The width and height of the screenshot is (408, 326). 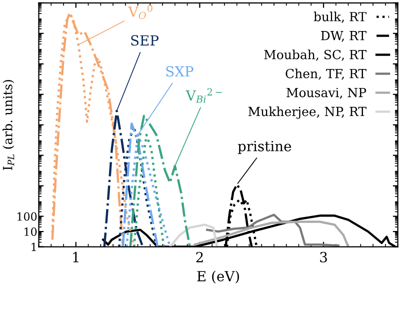 What do you see at coordinates (180, 71) in the screenshot?
I see `annotation: SXP` at bounding box center [180, 71].